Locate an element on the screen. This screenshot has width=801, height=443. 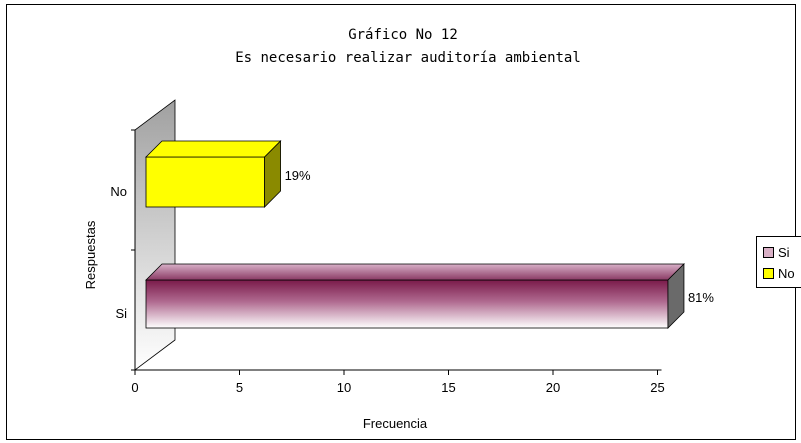
x-tick-label: 20 is located at coordinates (553, 387).